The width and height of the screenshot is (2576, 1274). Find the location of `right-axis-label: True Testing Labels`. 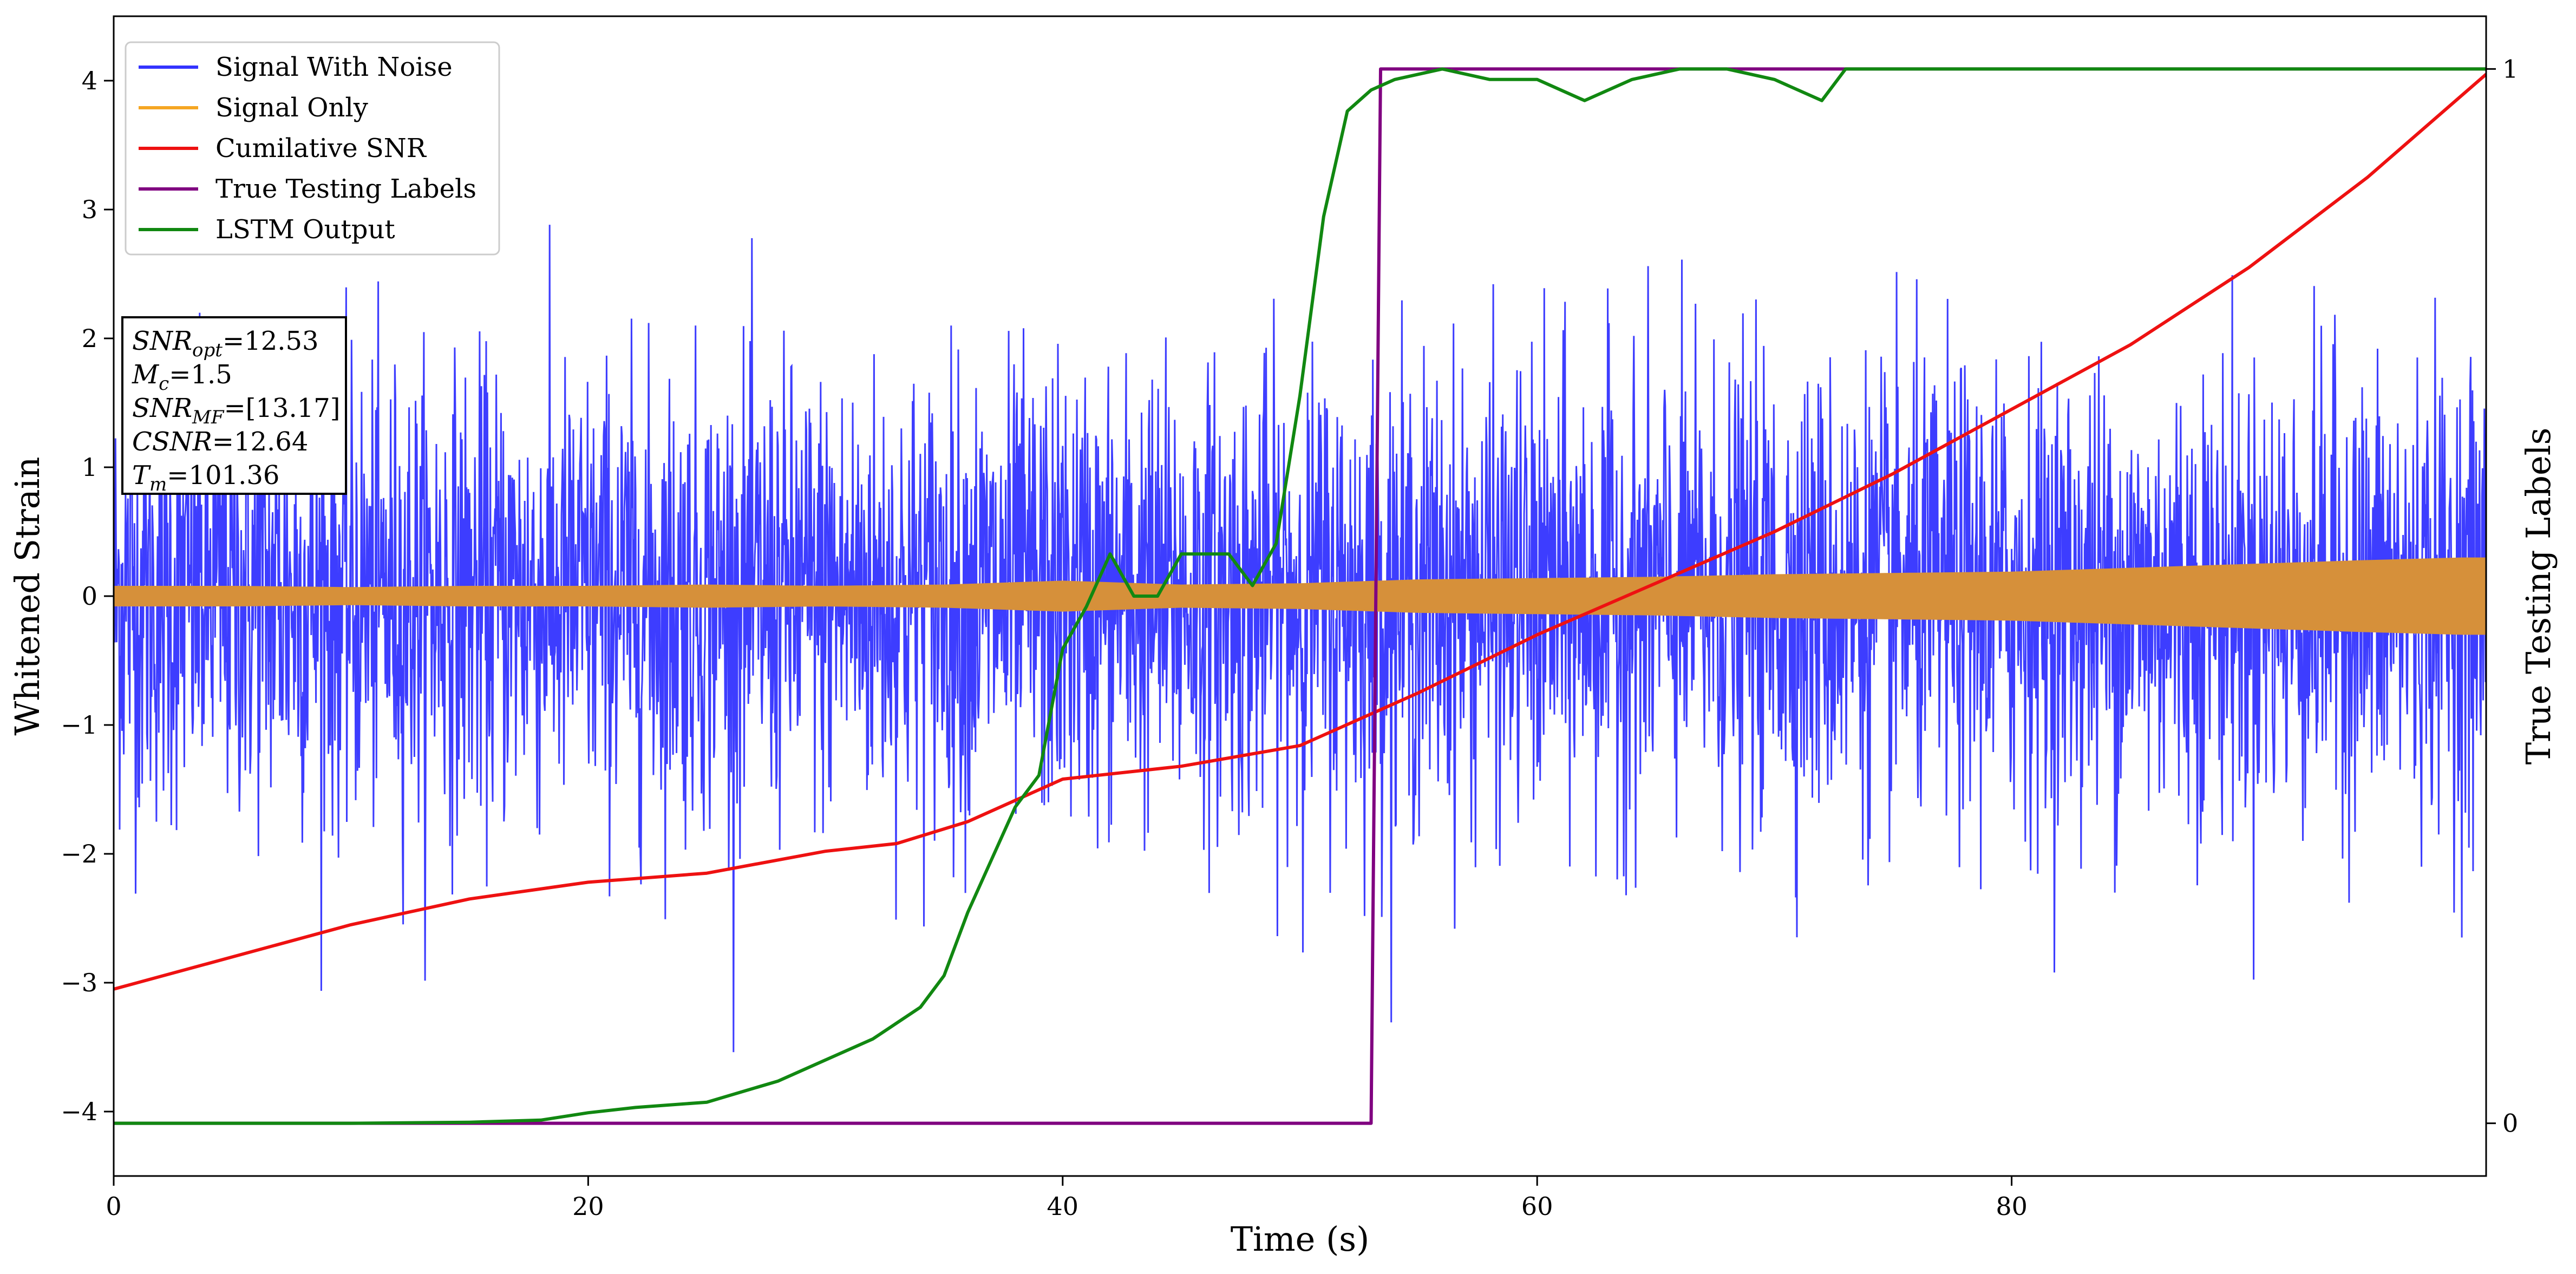

right-axis-label: True Testing Labels is located at coordinates (2538, 596).